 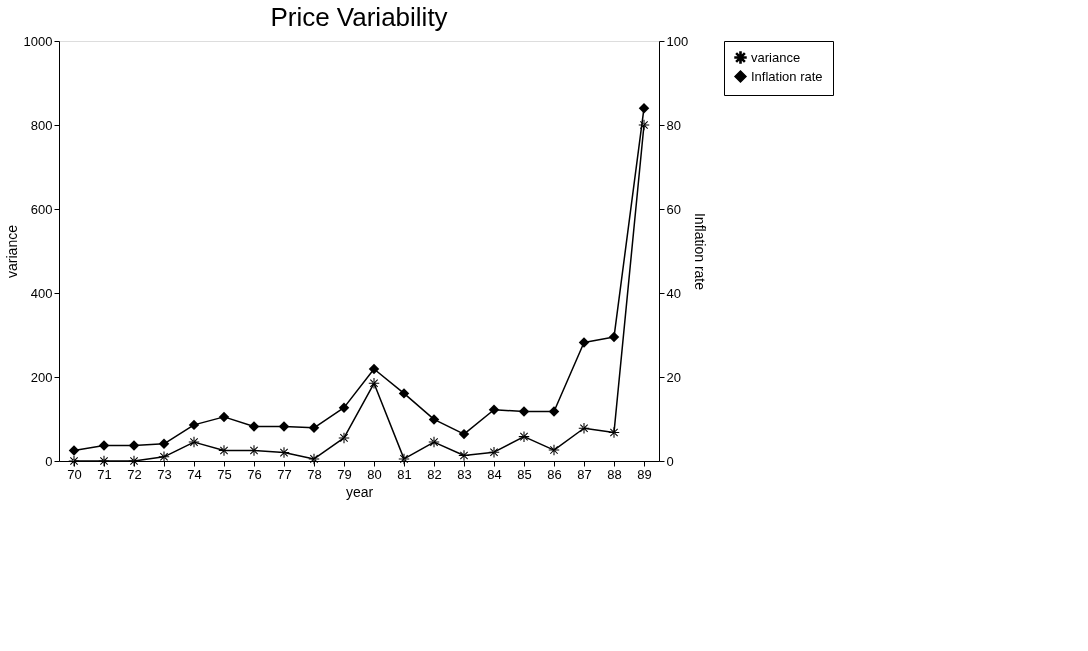 I want to click on x-tick-label: 71, so click(x=104, y=474).